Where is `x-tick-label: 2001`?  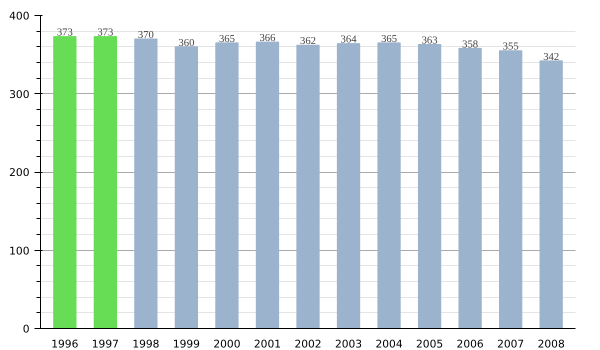 x-tick-label: 2001 is located at coordinates (268, 344).